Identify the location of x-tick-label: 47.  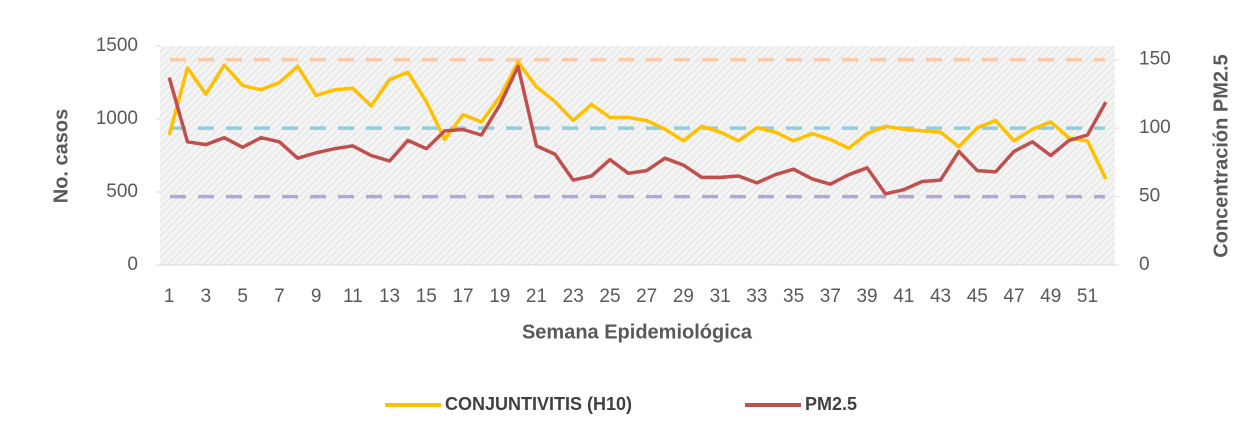
(1013, 296).